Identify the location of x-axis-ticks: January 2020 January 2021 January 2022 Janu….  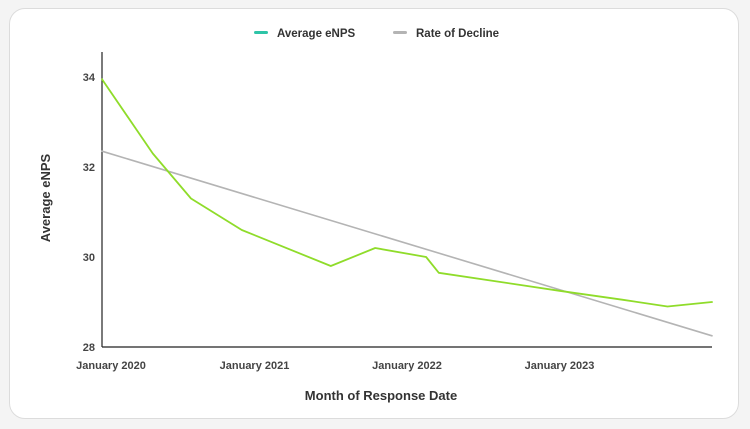
(335, 366).